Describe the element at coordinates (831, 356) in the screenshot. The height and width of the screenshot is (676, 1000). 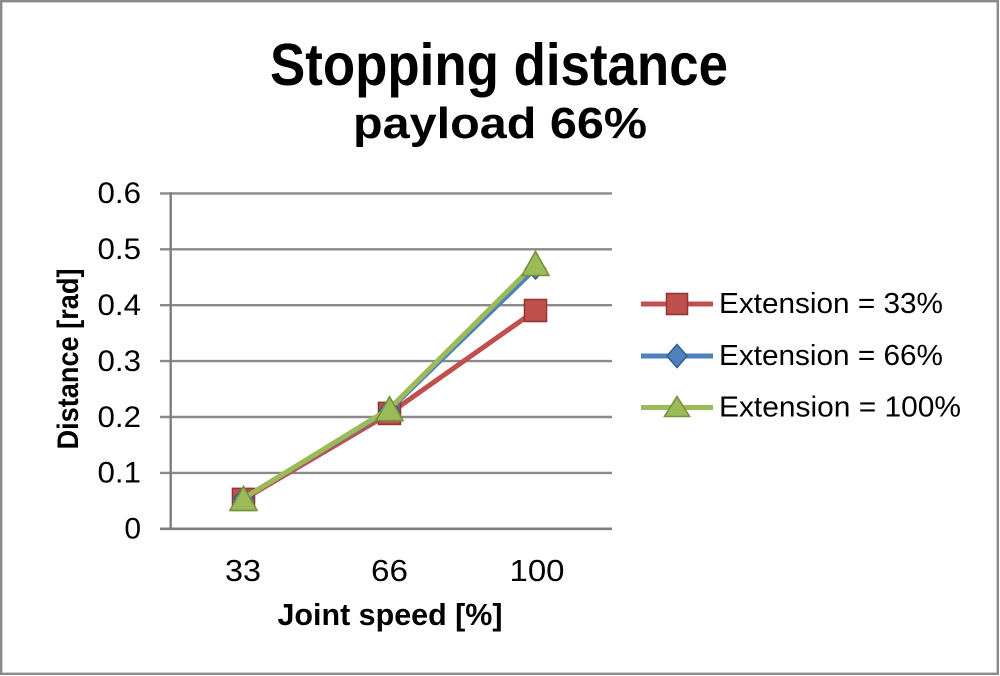
I see `svg-text: Extension = 66%` at that location.